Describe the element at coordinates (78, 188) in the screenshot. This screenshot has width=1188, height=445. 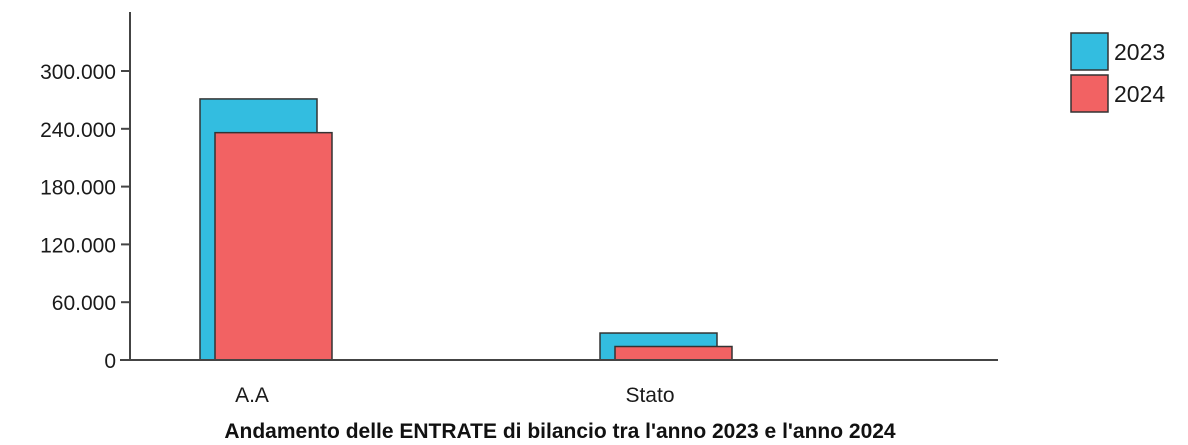
I see `y-tick-label: 180.000` at that location.